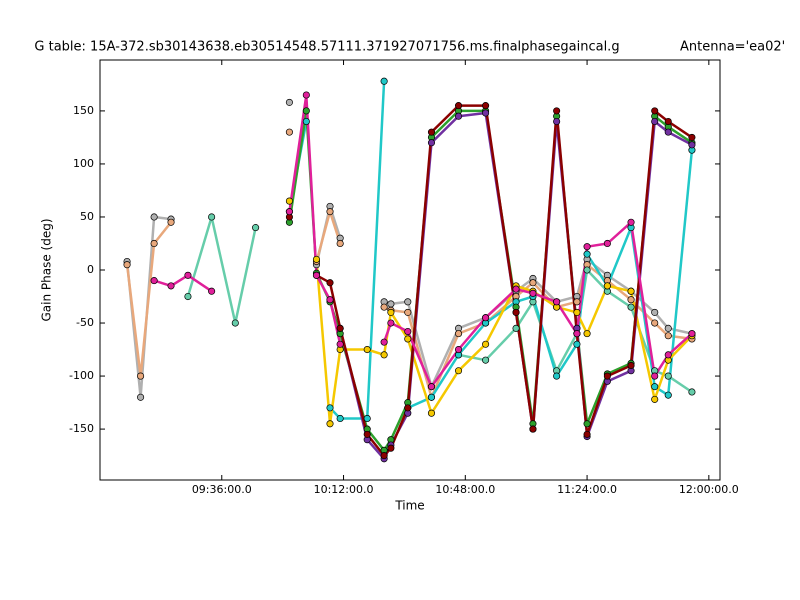 Image resolution: width=800 pixels, height=600 pixels. What do you see at coordinates (47, 269) in the screenshot?
I see `y-axis-label: Gain Phase (deg)` at bounding box center [47, 269].